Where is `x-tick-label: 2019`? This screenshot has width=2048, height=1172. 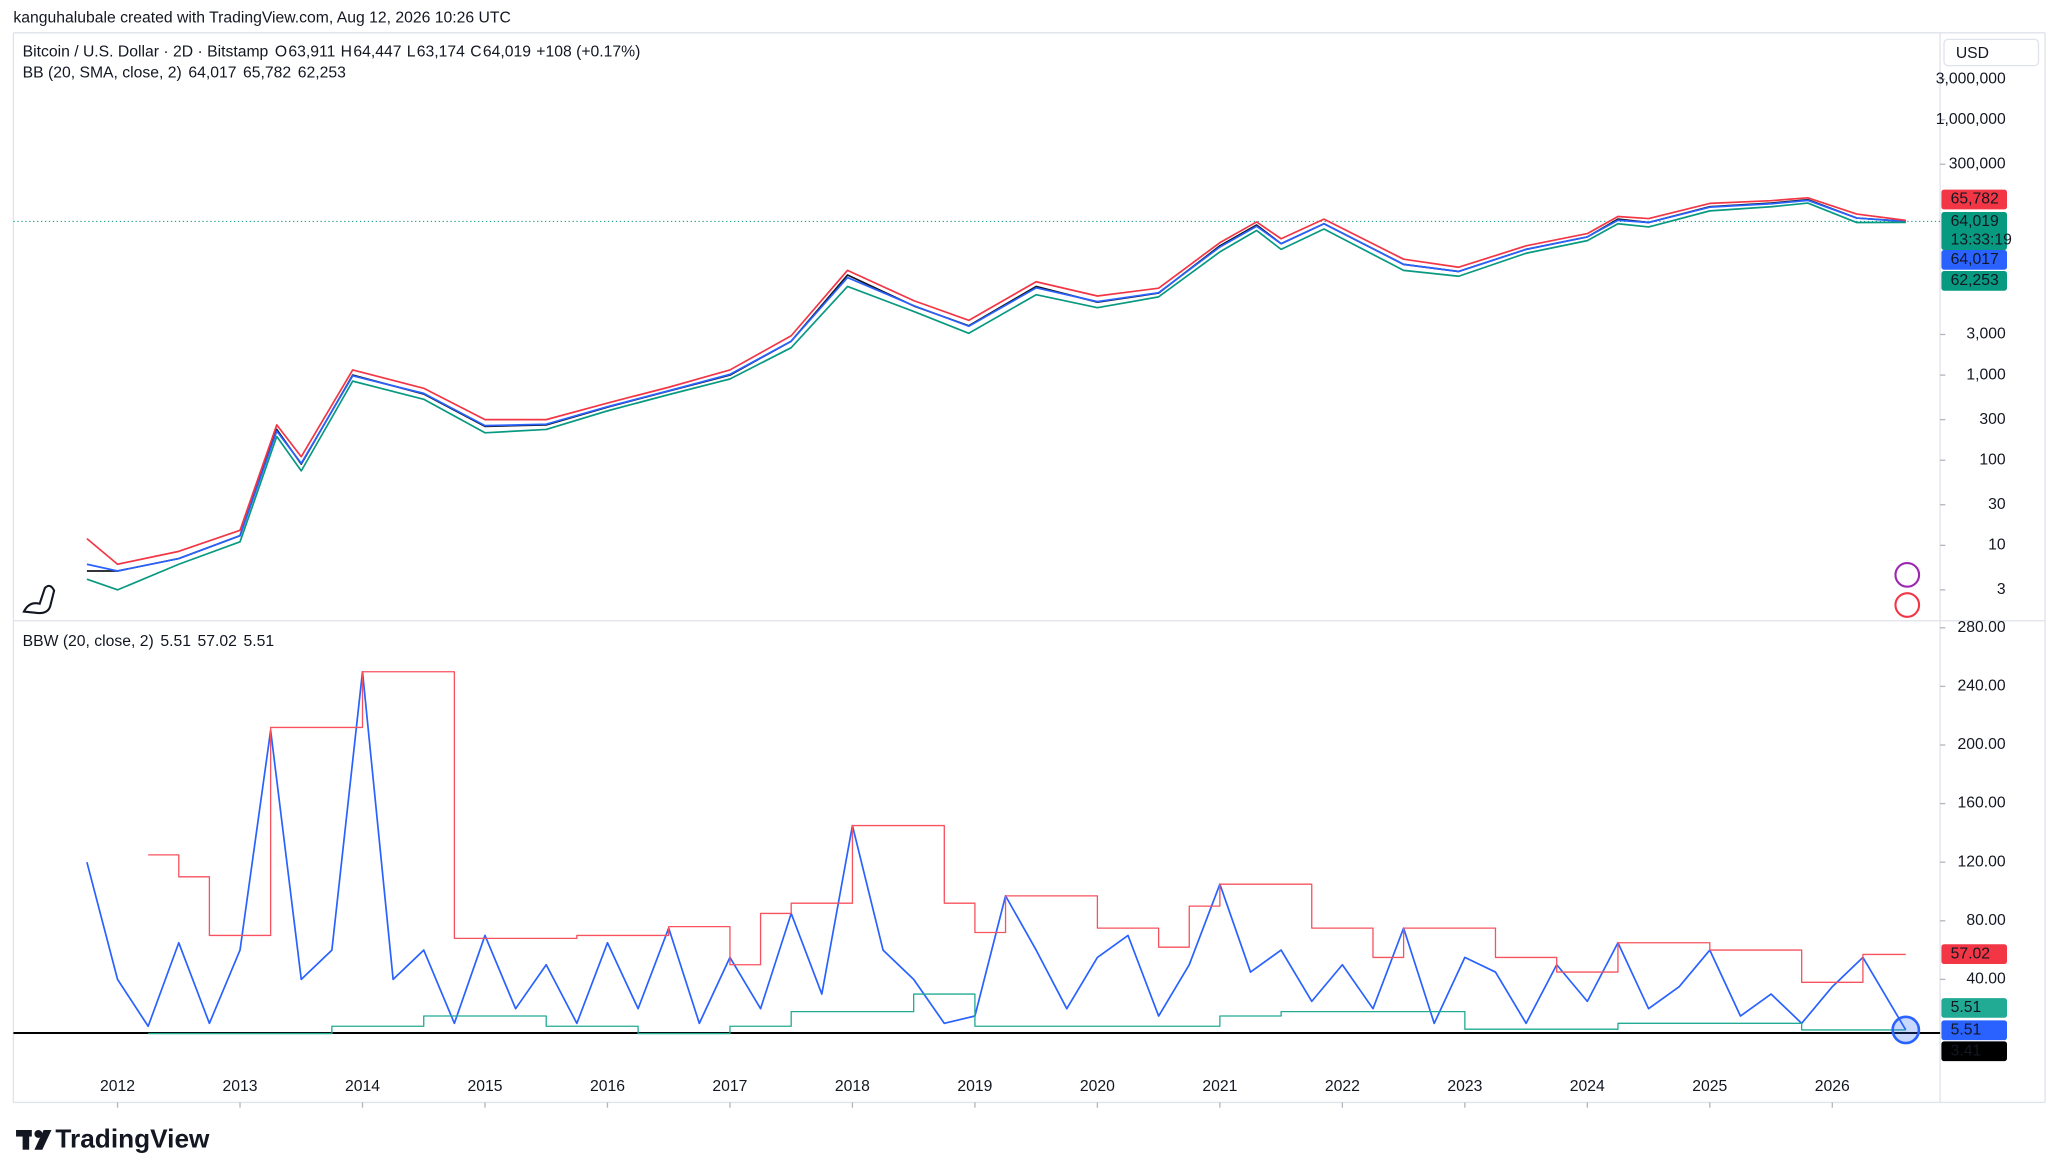 x-tick-label: 2019 is located at coordinates (974, 1086).